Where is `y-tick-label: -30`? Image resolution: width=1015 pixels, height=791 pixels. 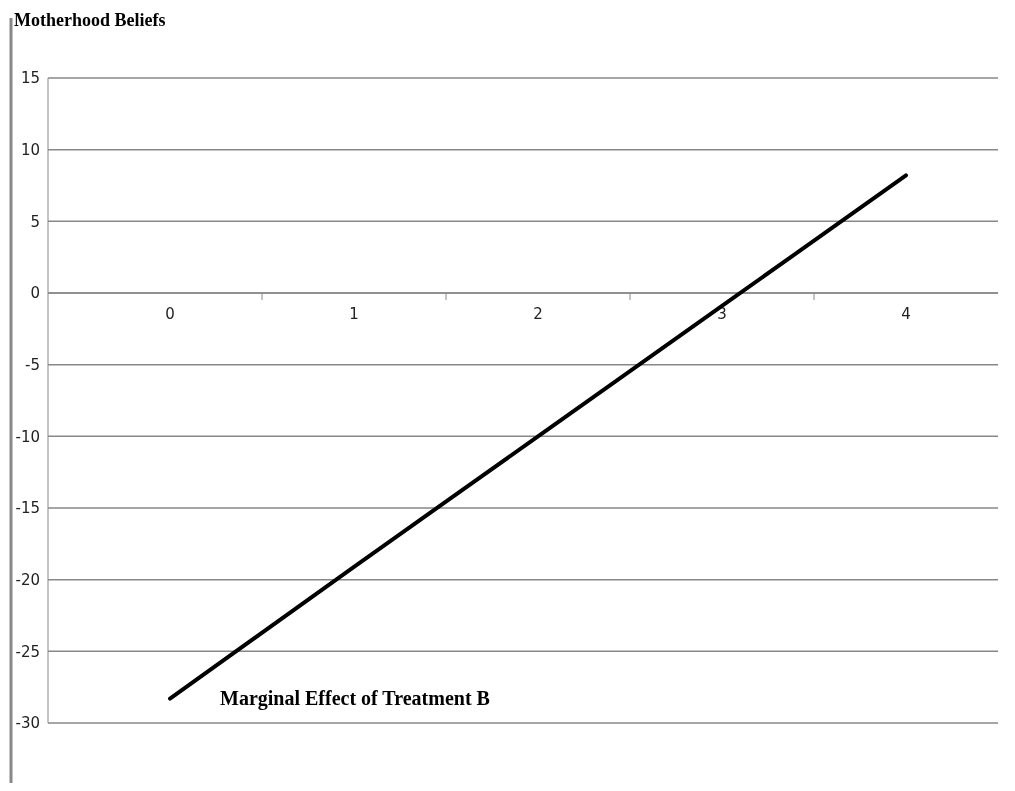
y-tick-label: -30 is located at coordinates (27, 723).